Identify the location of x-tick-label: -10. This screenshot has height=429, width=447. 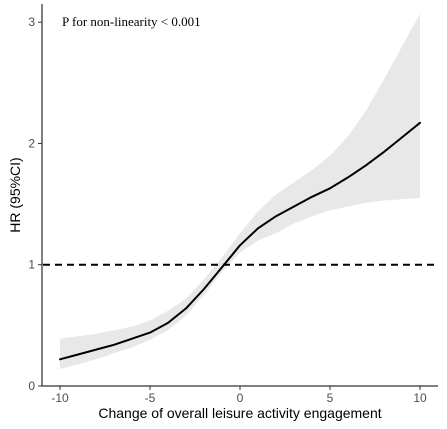
(60, 398).